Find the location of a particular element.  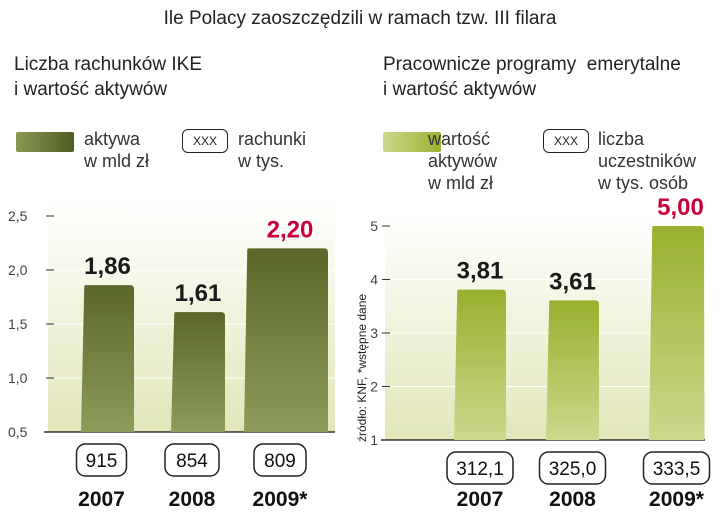

ppe-legend-bar-line-3: w mld zł is located at coordinates (461, 183).